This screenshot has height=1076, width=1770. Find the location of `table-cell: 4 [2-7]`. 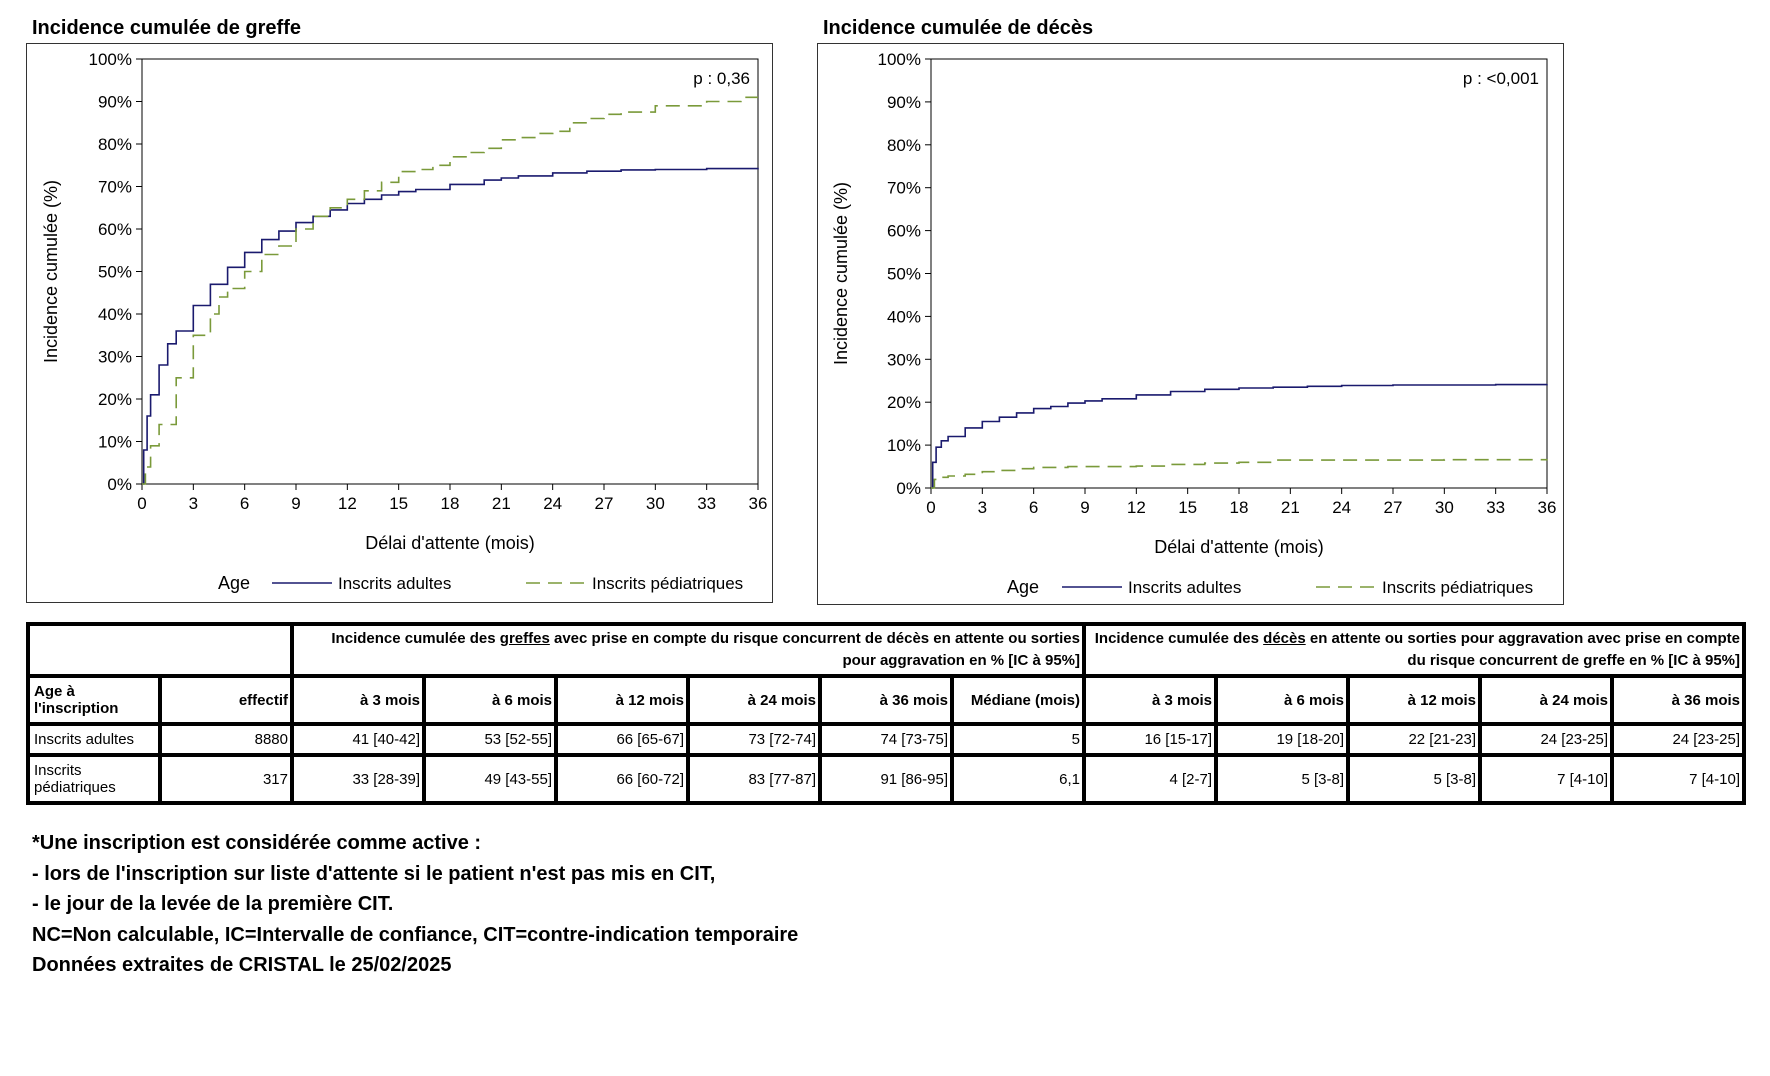

table-cell: 4 [2-7] is located at coordinates (1150, 779).